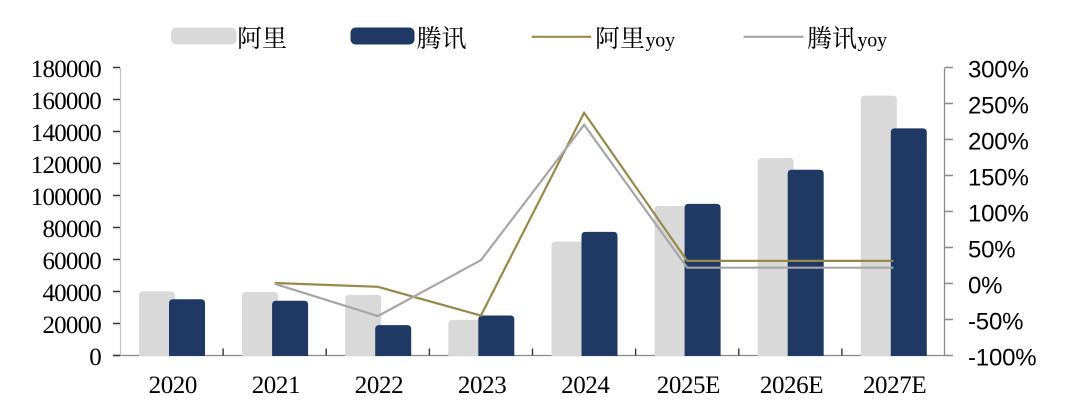  Describe the element at coordinates (66, 133) in the screenshot. I see `svg-text: 140000` at that location.